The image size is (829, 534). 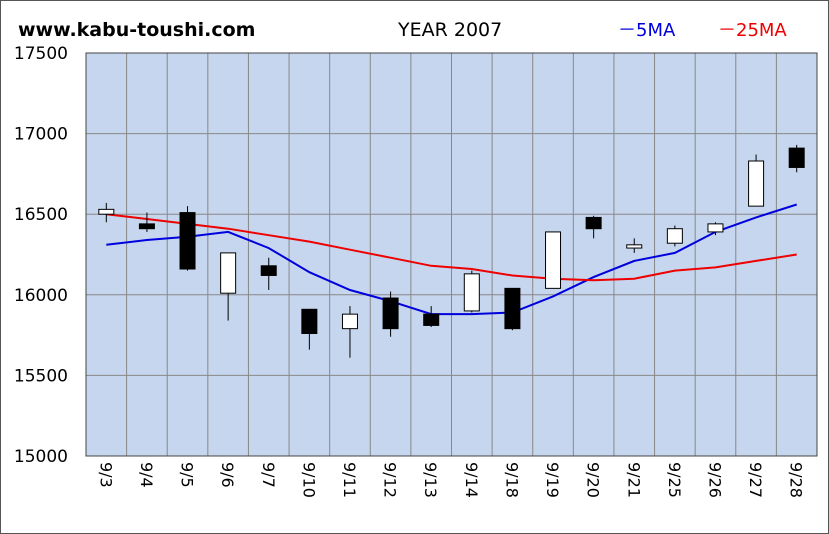 I want to click on x-tick-label: 9/6, so click(x=227, y=475).